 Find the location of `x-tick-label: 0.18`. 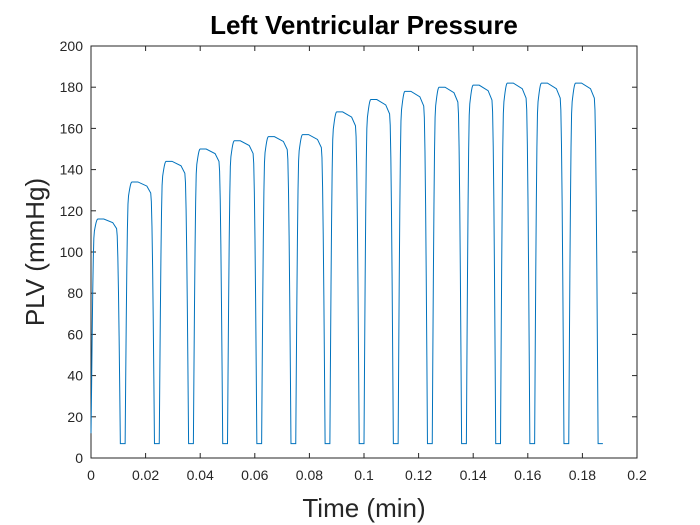

x-tick-label: 0.18 is located at coordinates (582, 475).